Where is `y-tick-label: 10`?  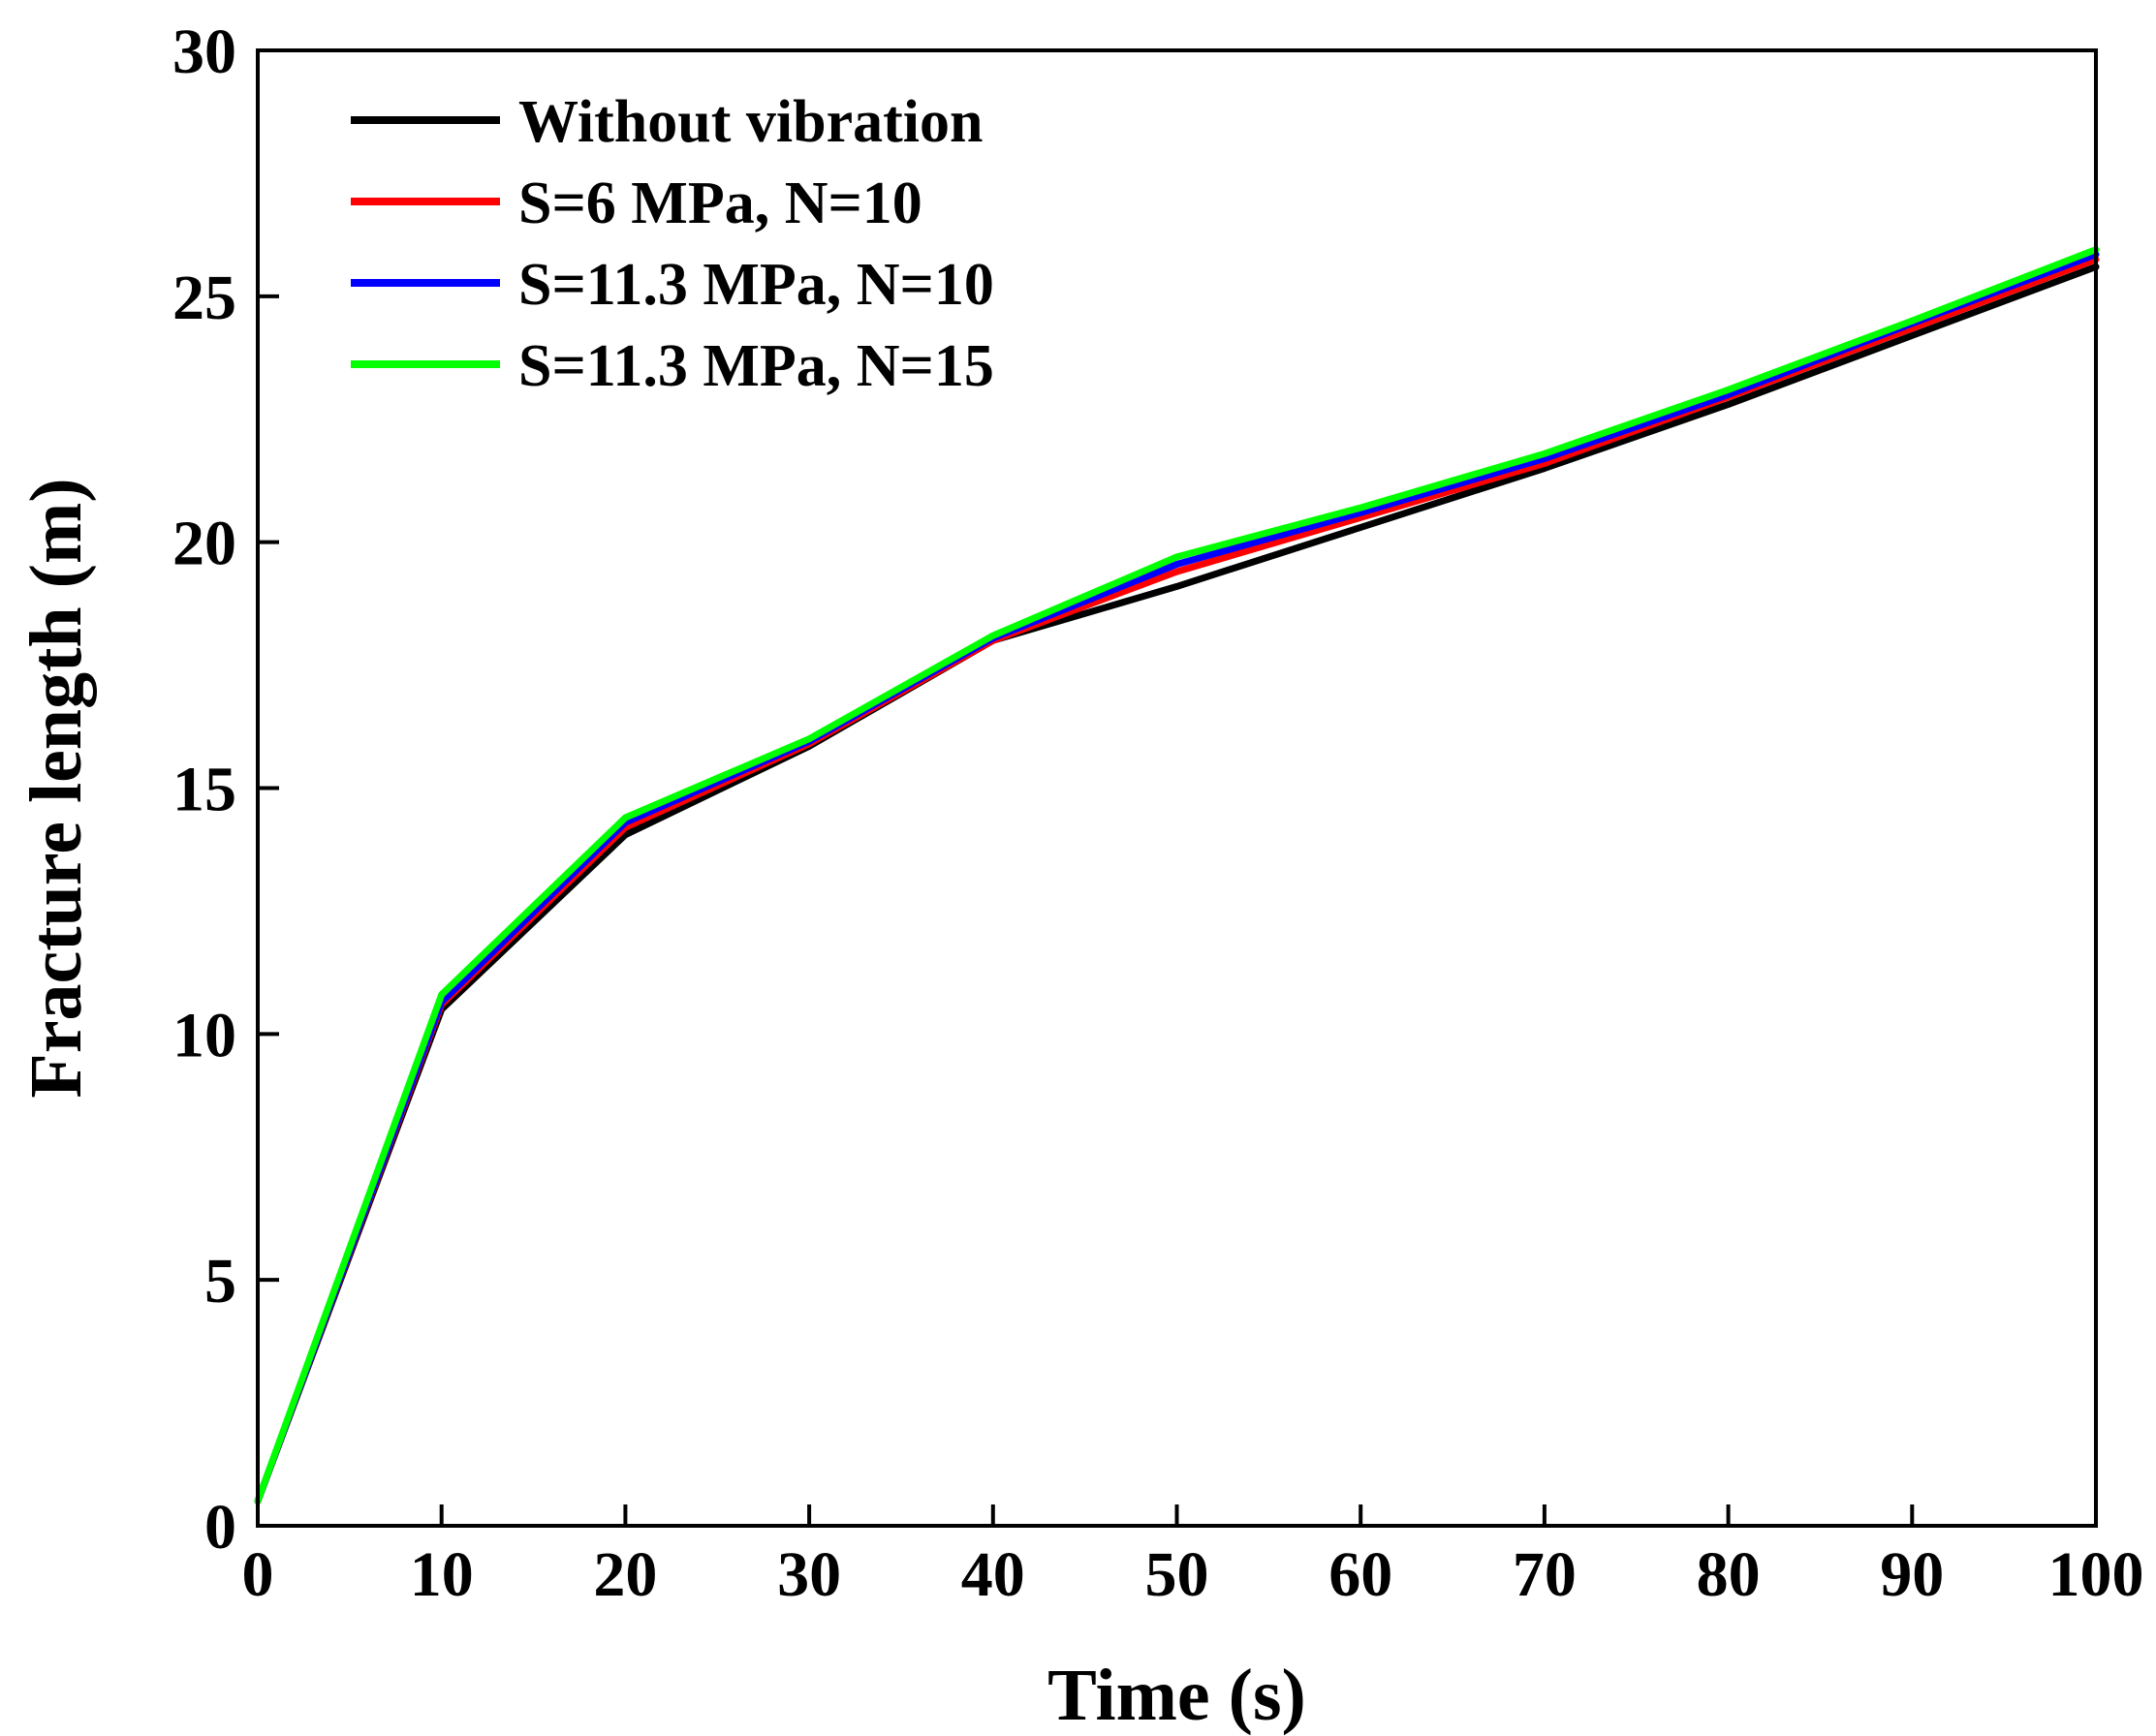
y-tick-label: 10 is located at coordinates (204, 1035).